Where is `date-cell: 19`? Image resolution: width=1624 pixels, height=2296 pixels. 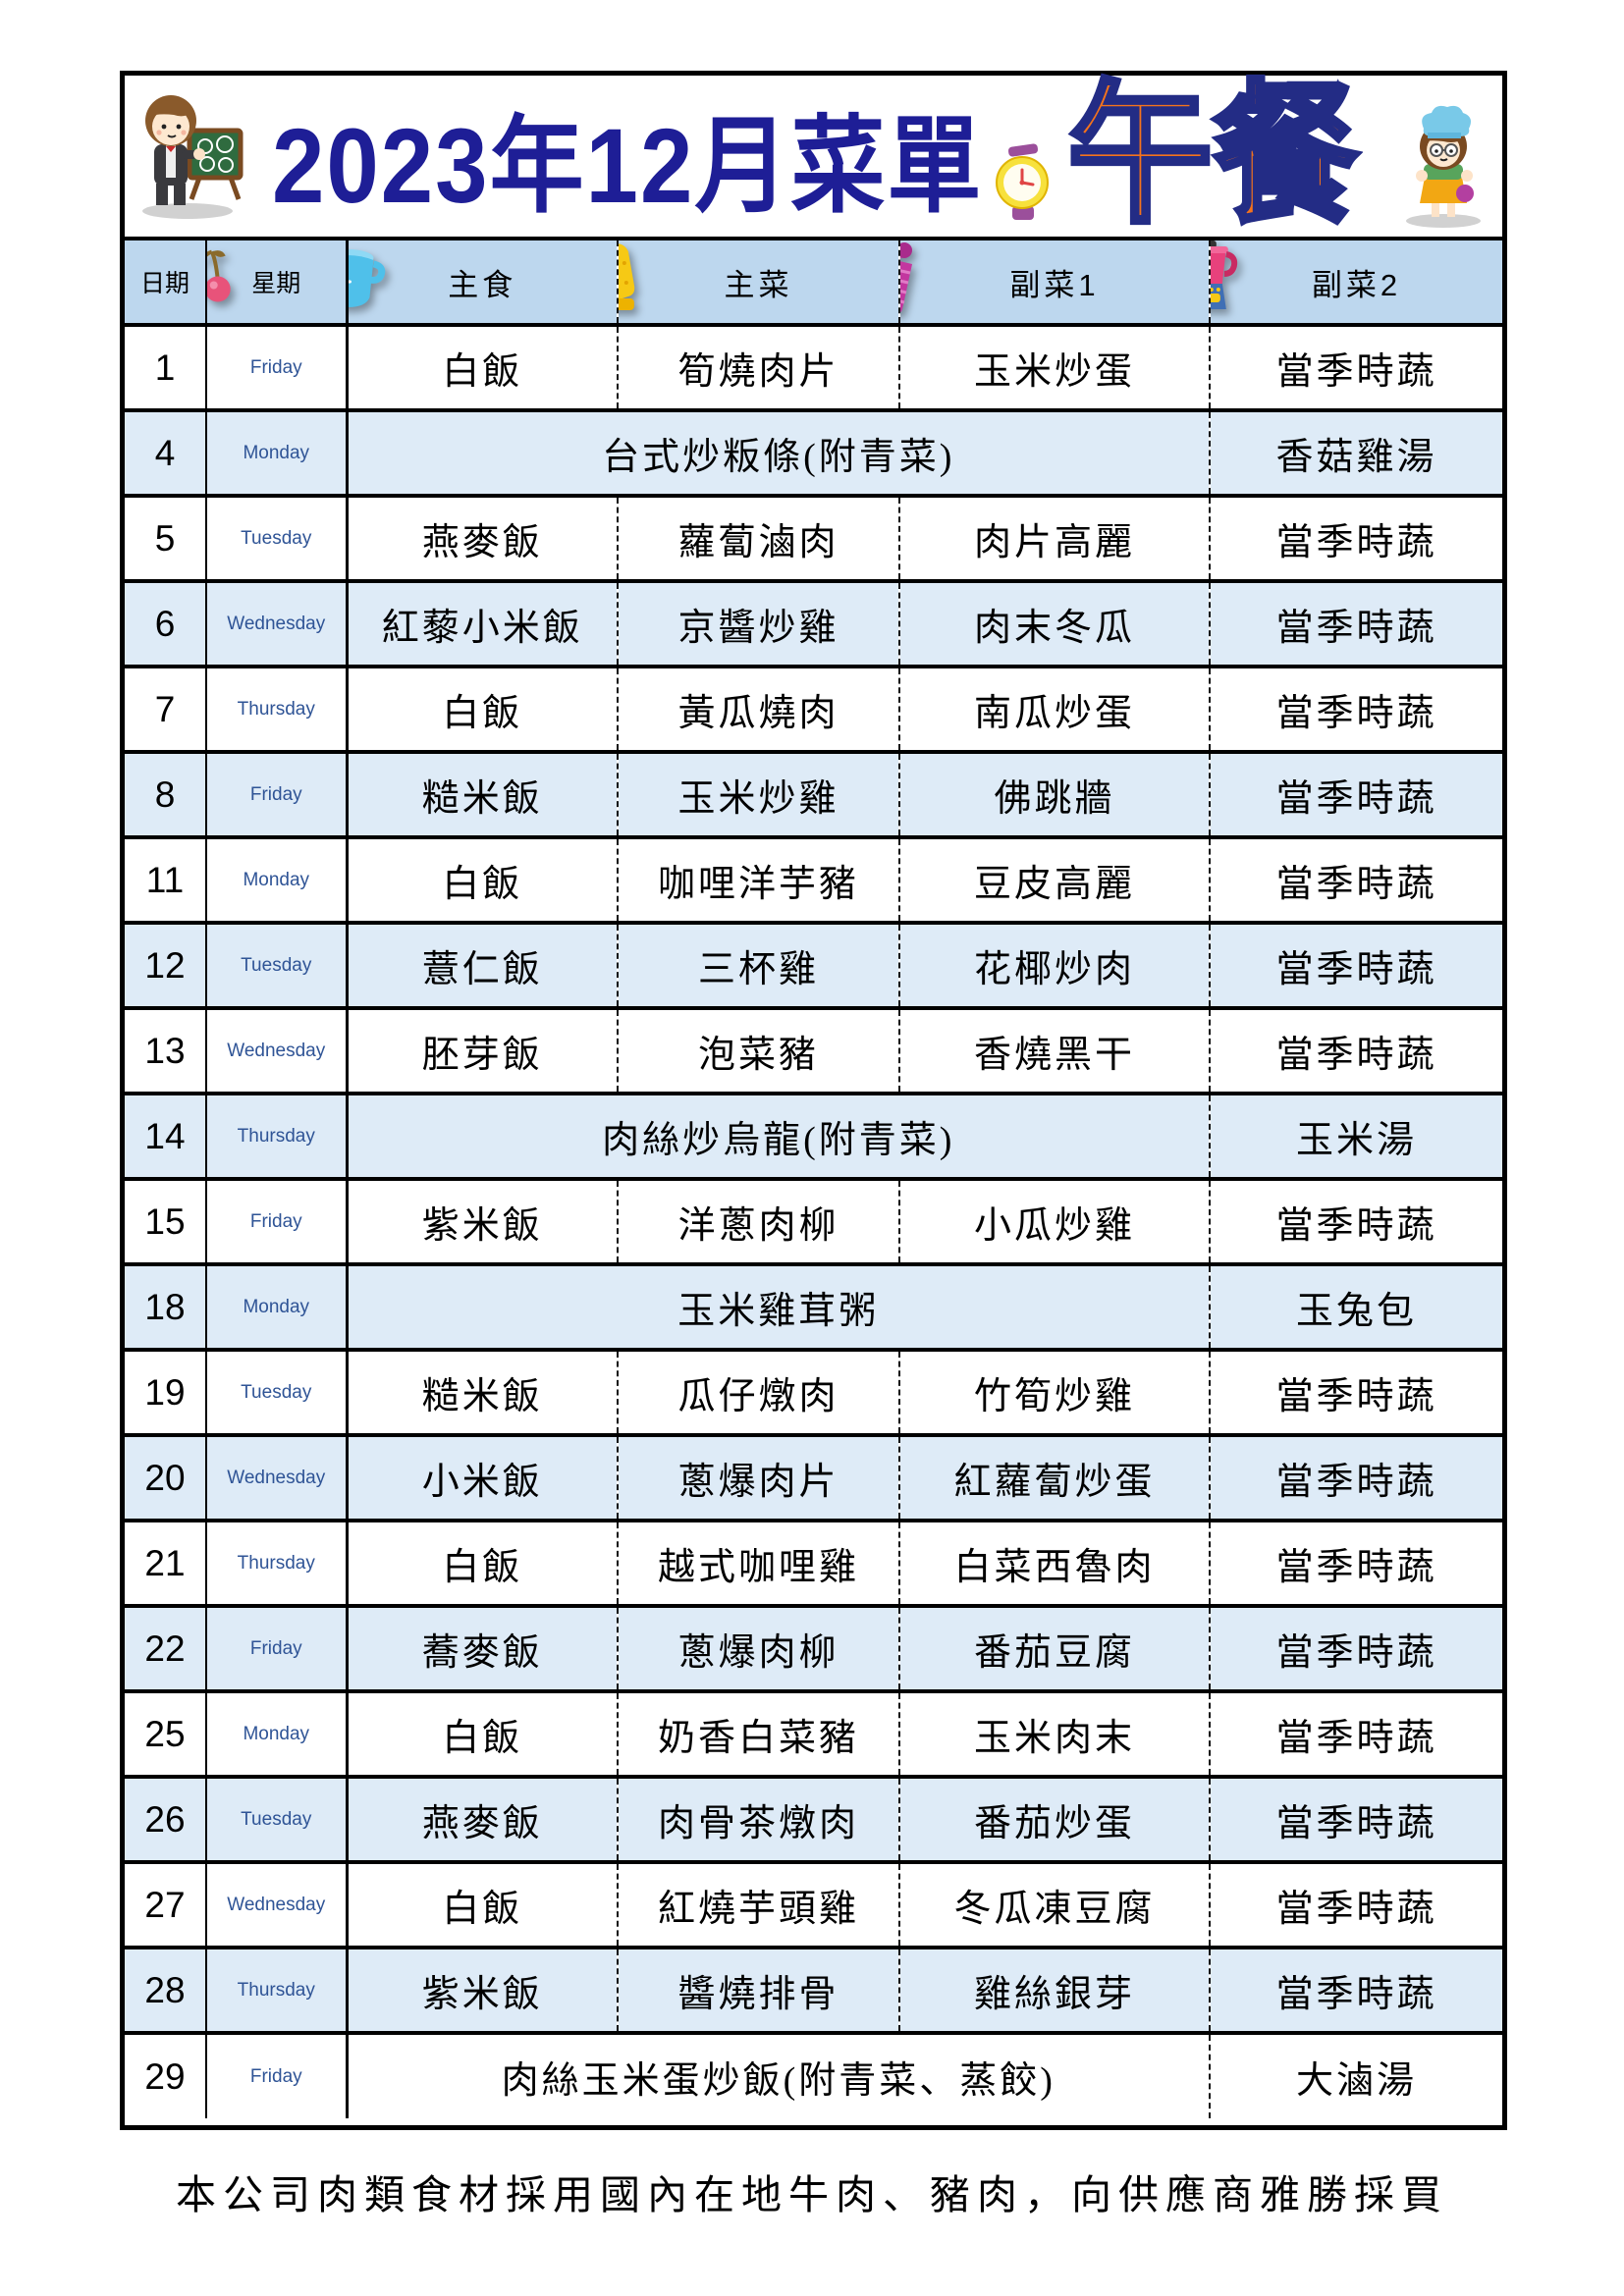
date-cell: 19 is located at coordinates (166, 1392).